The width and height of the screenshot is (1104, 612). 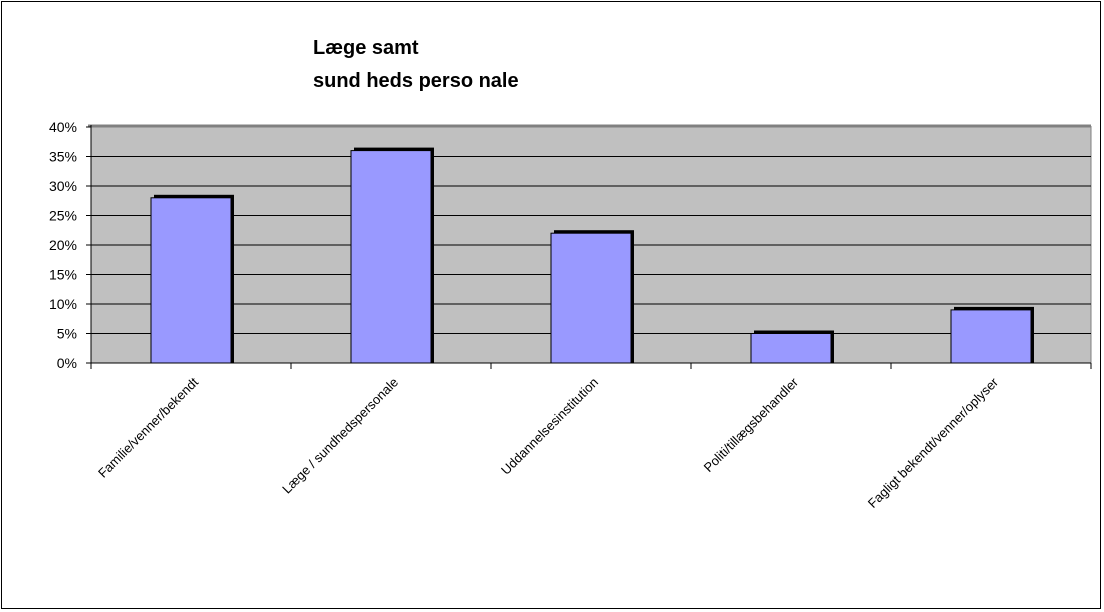 I want to click on y-tick-label: 15%, so click(x=63, y=275).